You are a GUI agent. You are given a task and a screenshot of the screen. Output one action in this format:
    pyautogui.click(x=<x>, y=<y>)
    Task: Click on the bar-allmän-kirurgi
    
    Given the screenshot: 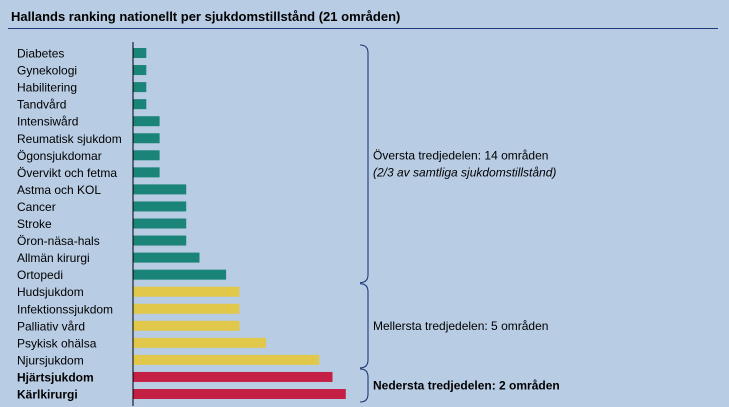 What is the action you would take?
    pyautogui.click(x=166, y=257)
    